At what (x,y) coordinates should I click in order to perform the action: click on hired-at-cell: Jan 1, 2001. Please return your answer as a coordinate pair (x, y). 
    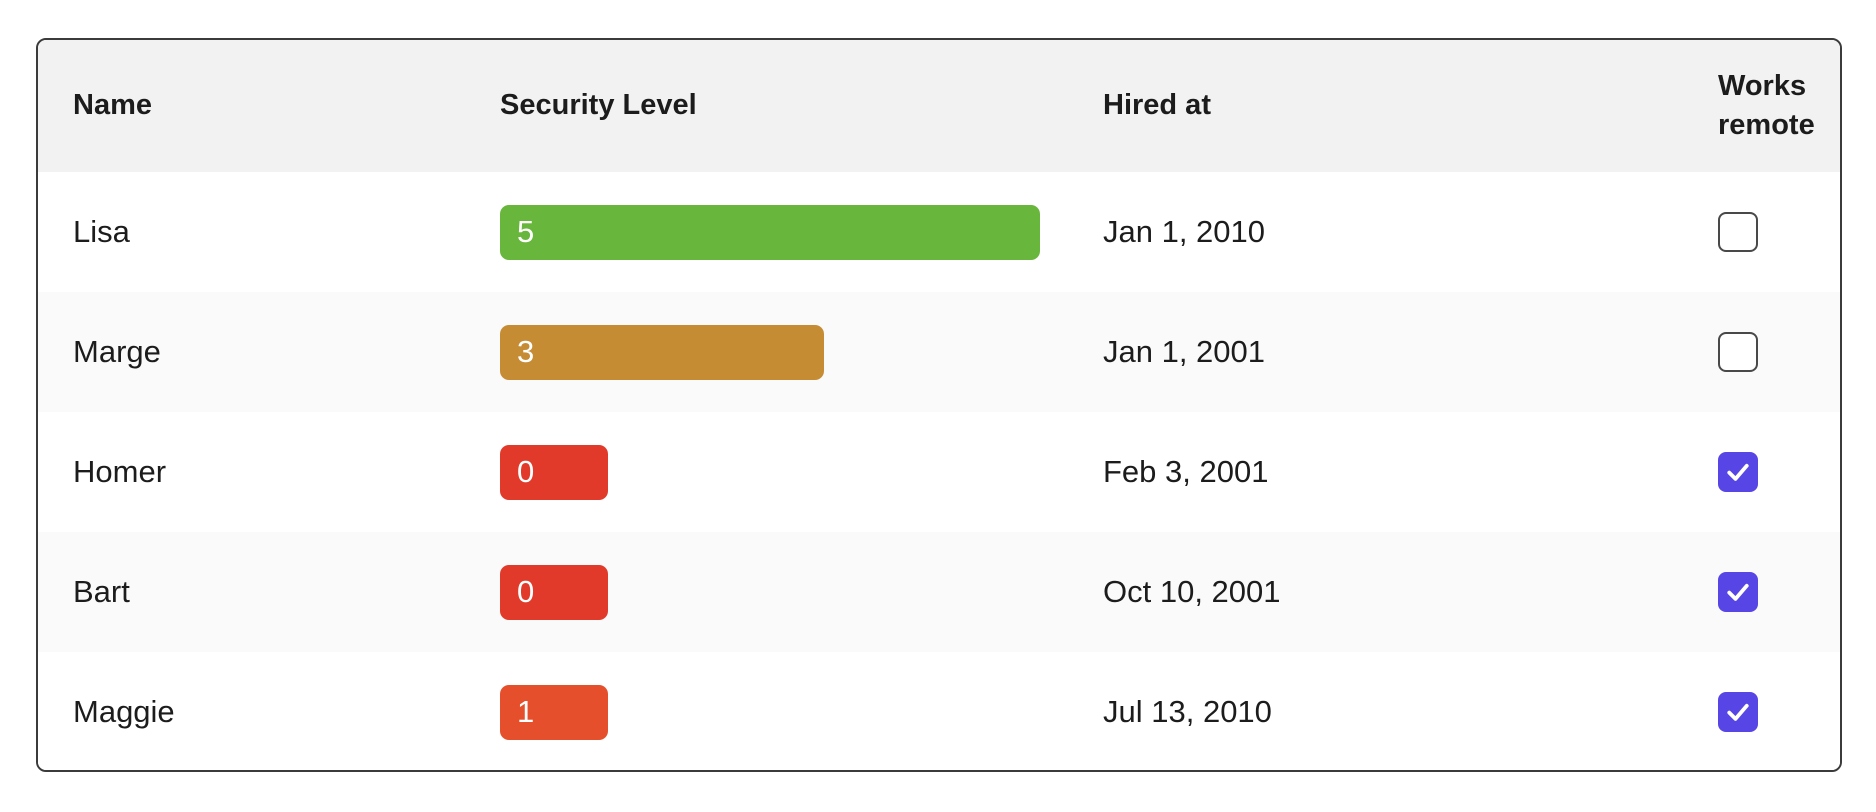
    Looking at the image, I should click on (1375, 352).